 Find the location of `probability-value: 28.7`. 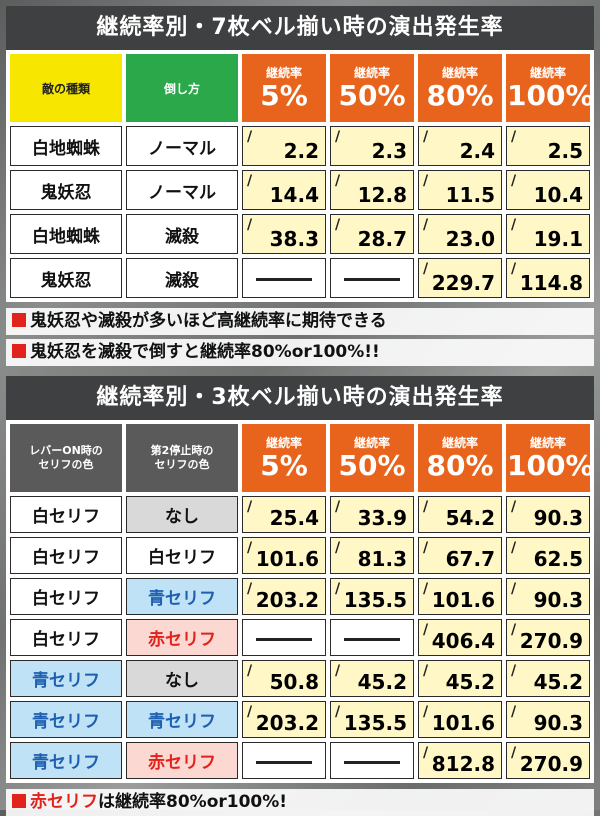

probability-value: 28.7 is located at coordinates (382, 239).